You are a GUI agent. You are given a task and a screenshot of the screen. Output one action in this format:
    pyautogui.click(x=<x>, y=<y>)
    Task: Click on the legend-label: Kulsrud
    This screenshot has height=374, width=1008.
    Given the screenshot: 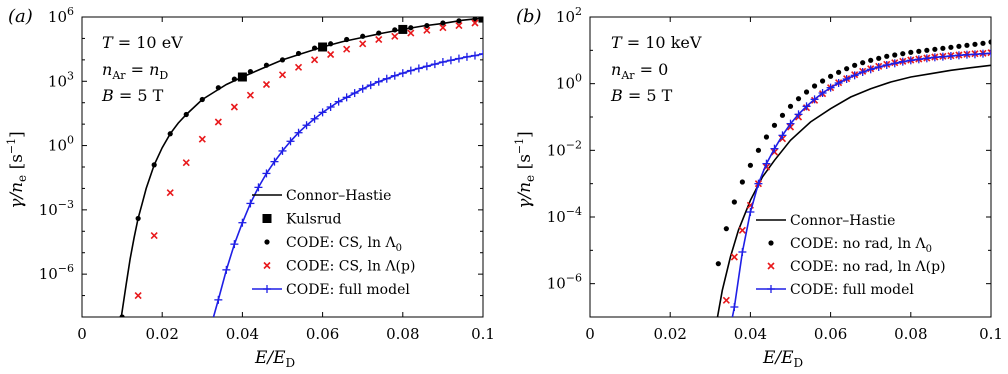 What is the action you would take?
    pyautogui.click(x=314, y=220)
    